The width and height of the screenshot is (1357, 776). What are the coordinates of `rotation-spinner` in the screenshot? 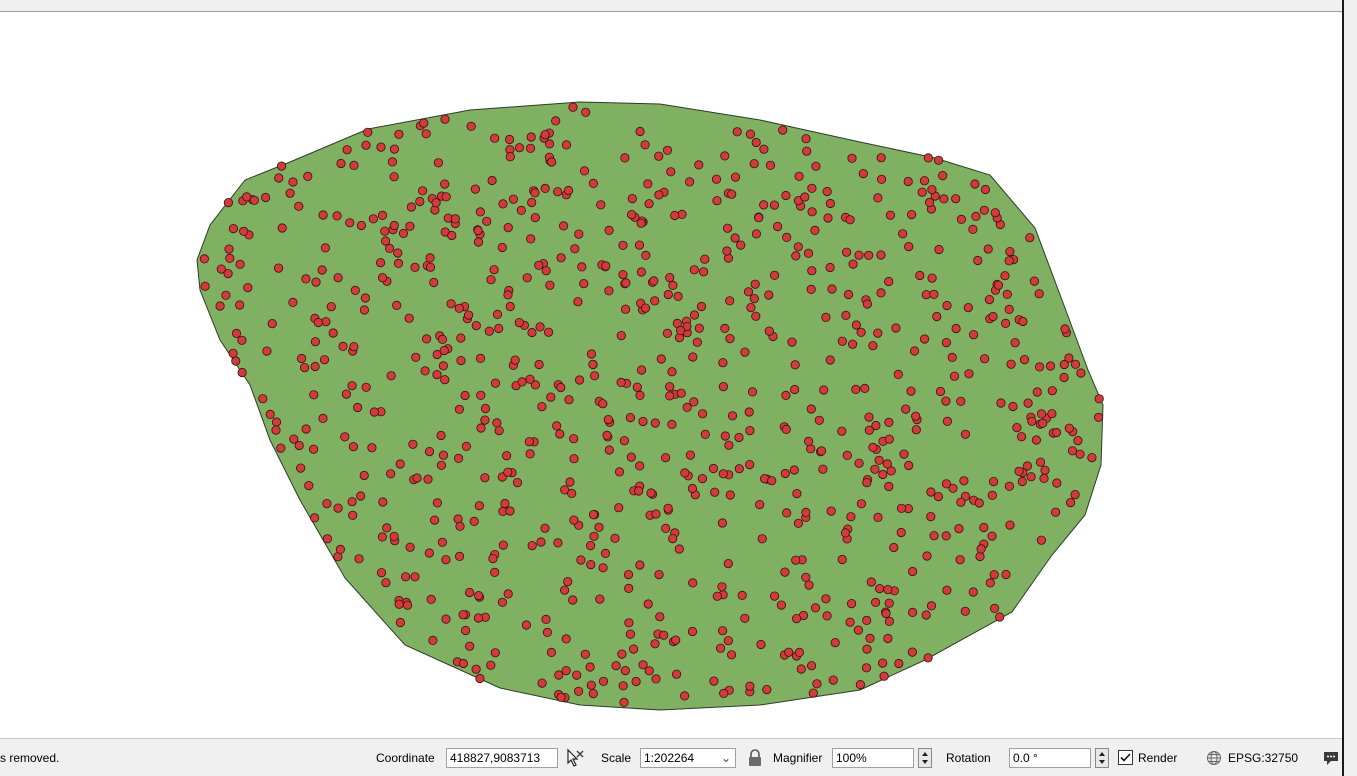 It's located at (1102, 758).